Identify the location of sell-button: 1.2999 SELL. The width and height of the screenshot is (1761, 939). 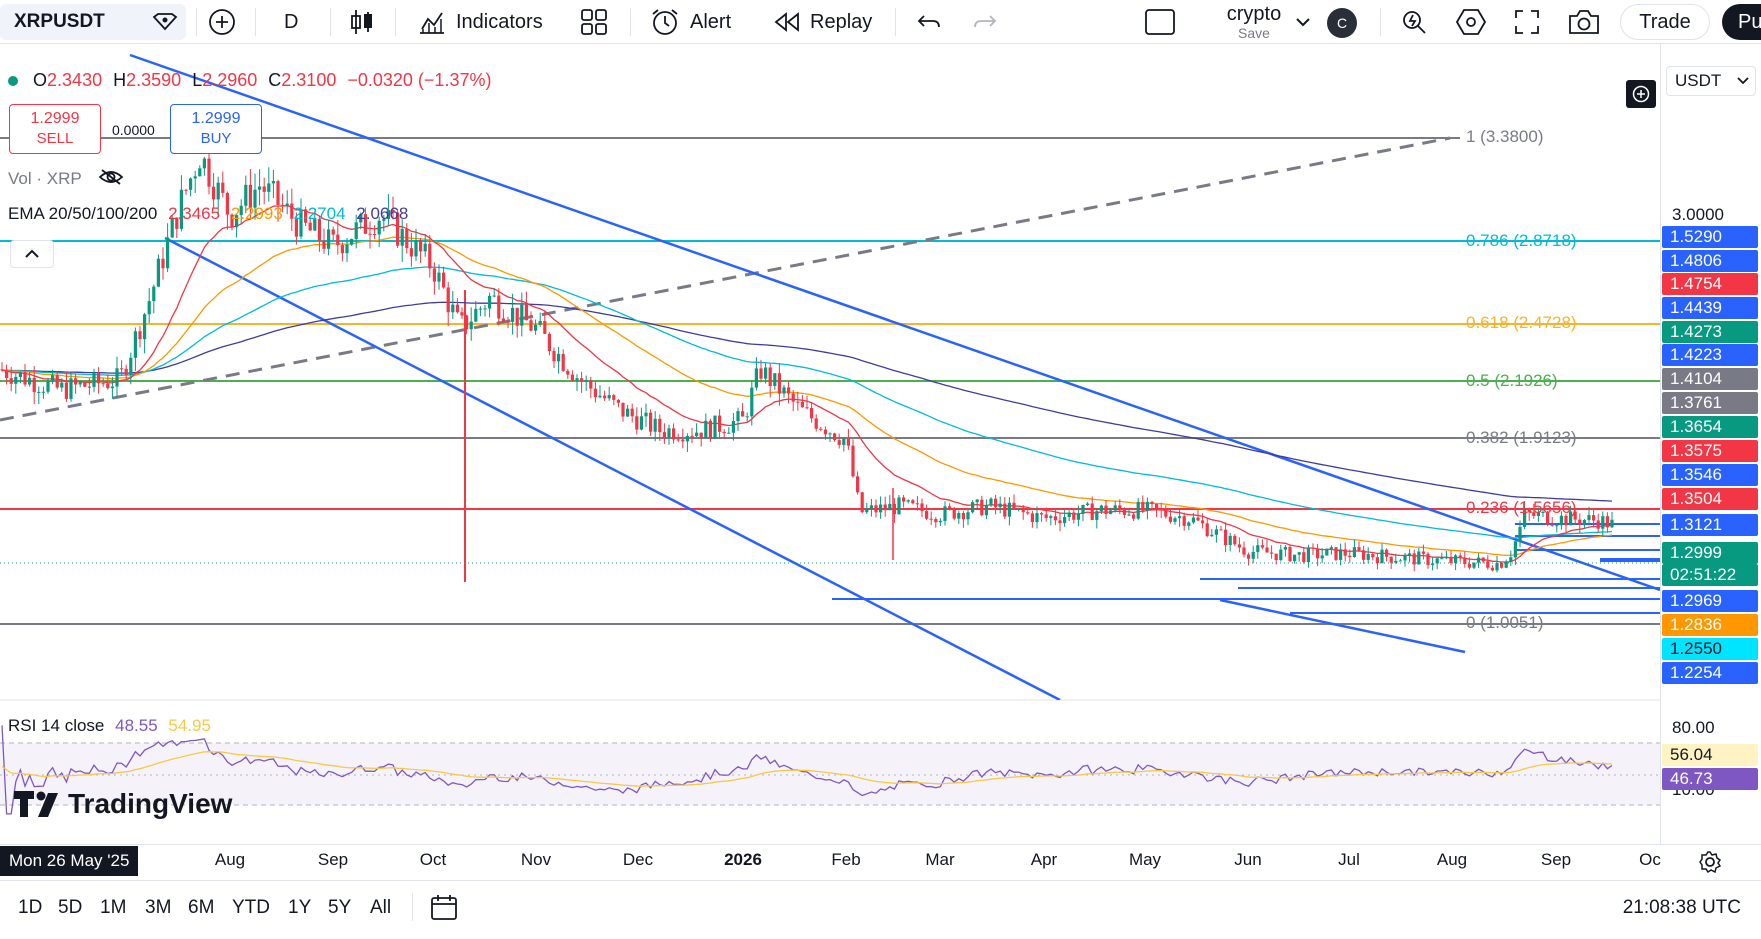
(55, 129).